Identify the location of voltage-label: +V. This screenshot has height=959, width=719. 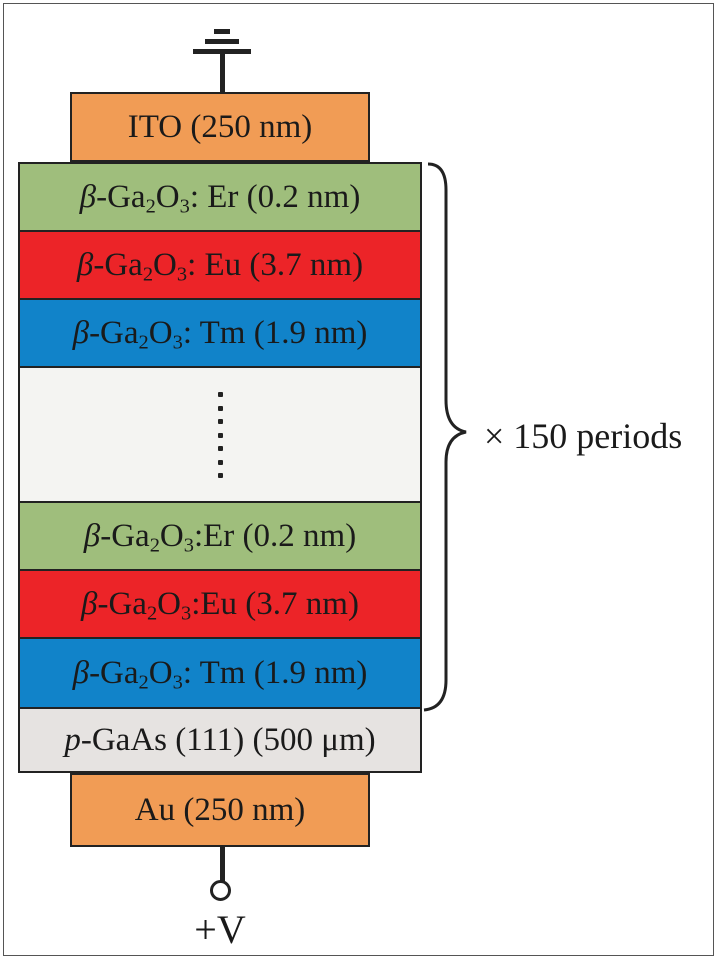
(220, 929).